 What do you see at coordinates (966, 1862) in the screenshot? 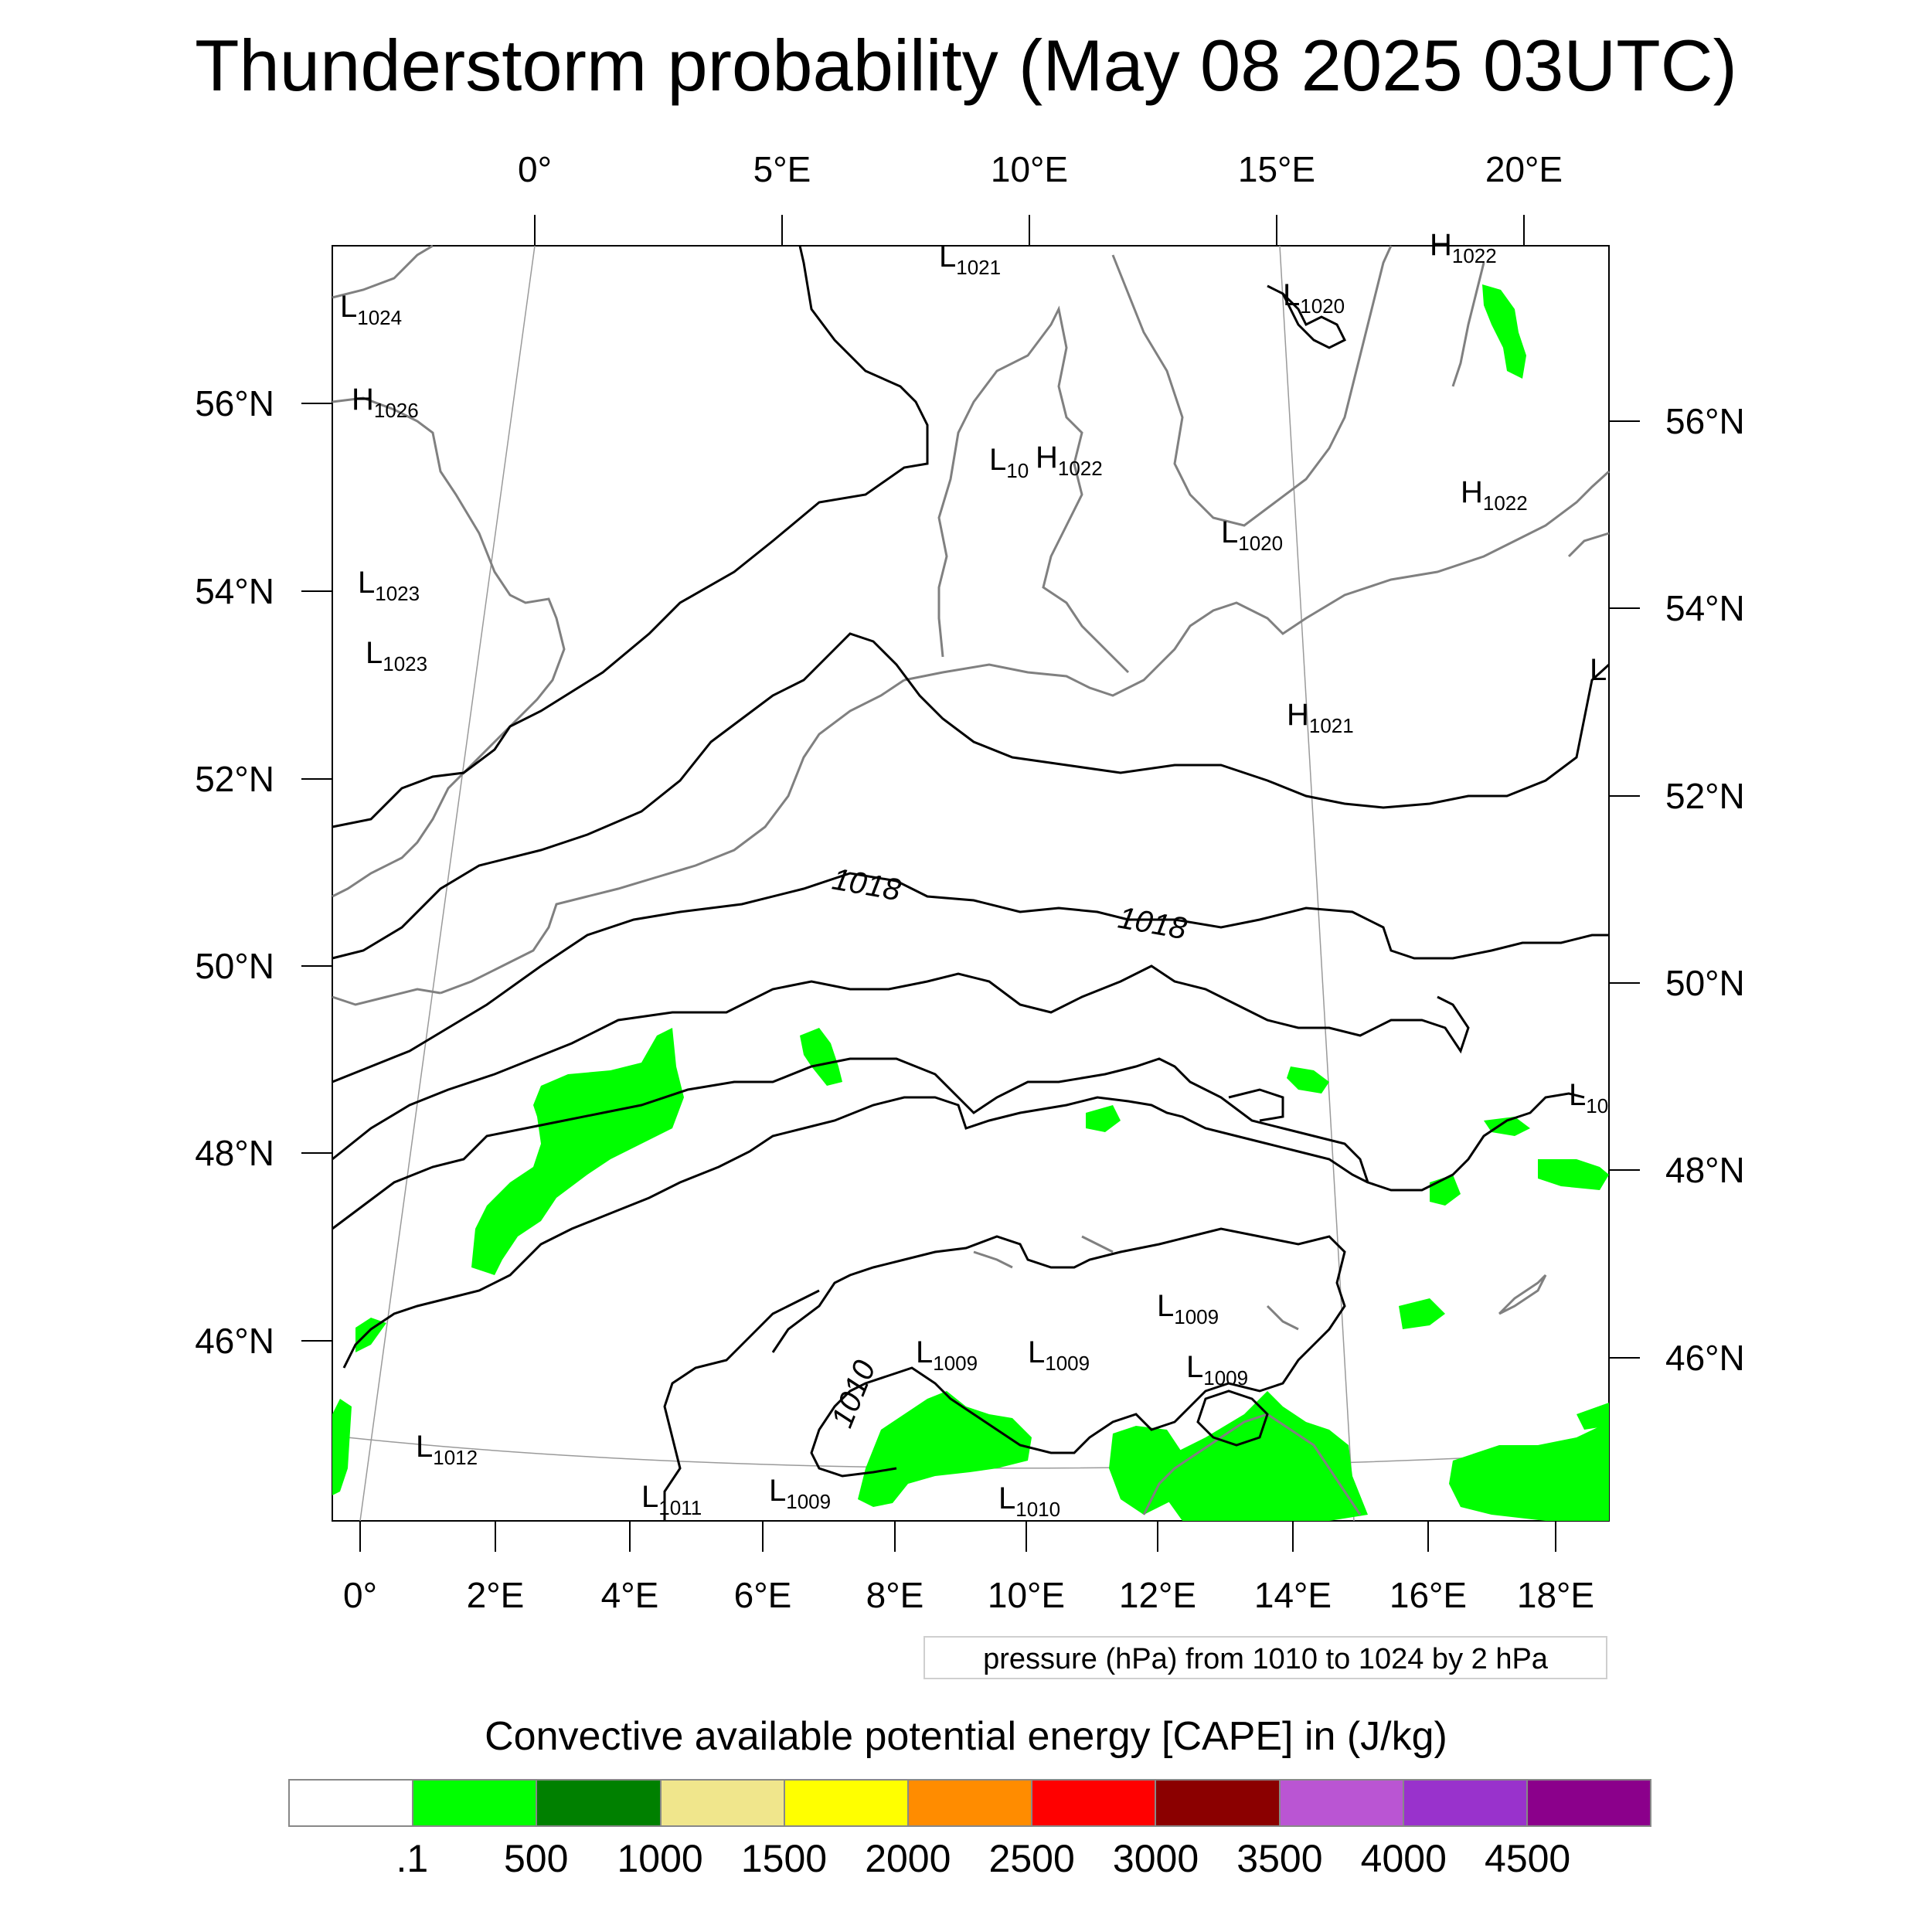
I see `colorbar-labels: .1 500 1000 1500 2000 2500 3000 3500 4000 4500` at bounding box center [966, 1862].